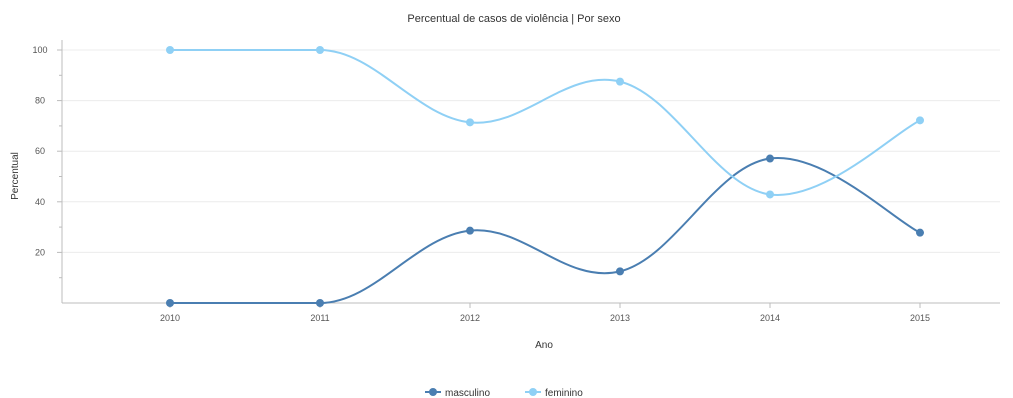 The height and width of the screenshot is (398, 1013). Describe the element at coordinates (40, 252) in the screenshot. I see `y-tick-label: 20` at that location.